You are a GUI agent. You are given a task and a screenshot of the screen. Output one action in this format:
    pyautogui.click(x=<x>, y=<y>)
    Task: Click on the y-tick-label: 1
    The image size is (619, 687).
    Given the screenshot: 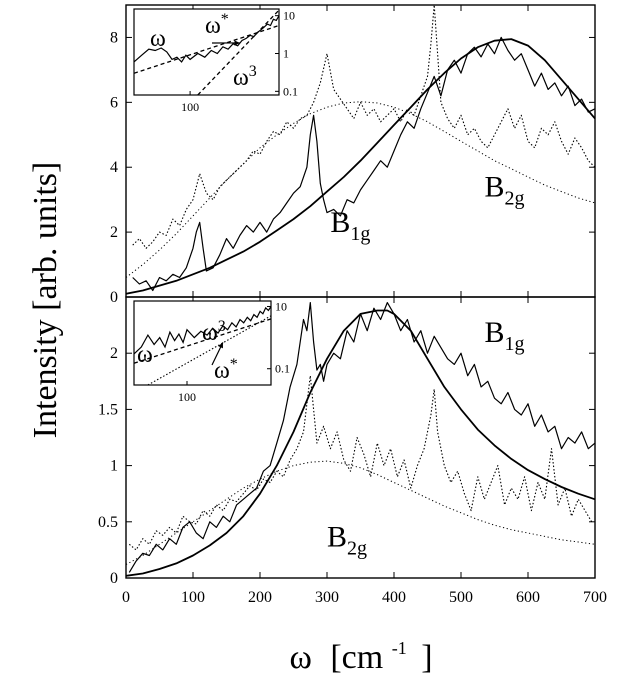 What is the action you would take?
    pyautogui.click(x=114, y=466)
    